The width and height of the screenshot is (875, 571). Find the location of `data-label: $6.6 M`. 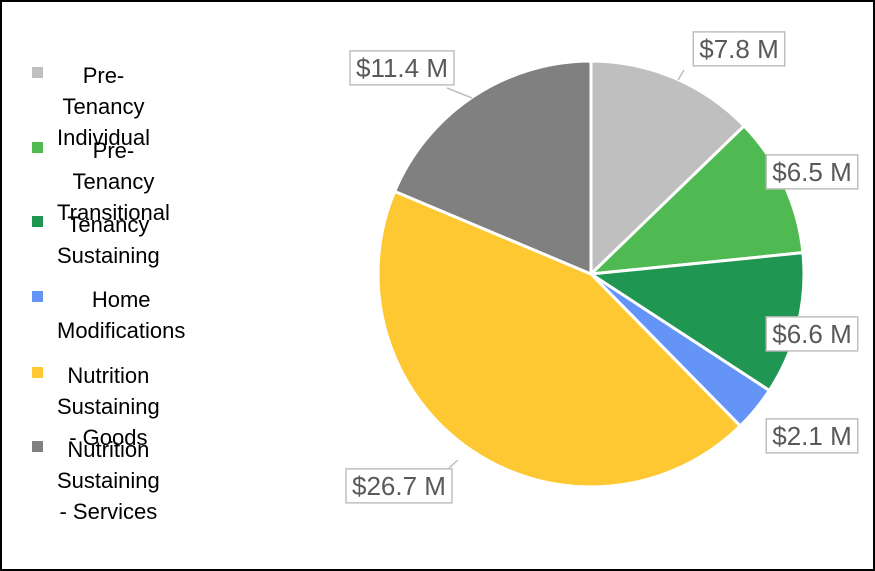

data-label: $6.6 M is located at coordinates (812, 334).